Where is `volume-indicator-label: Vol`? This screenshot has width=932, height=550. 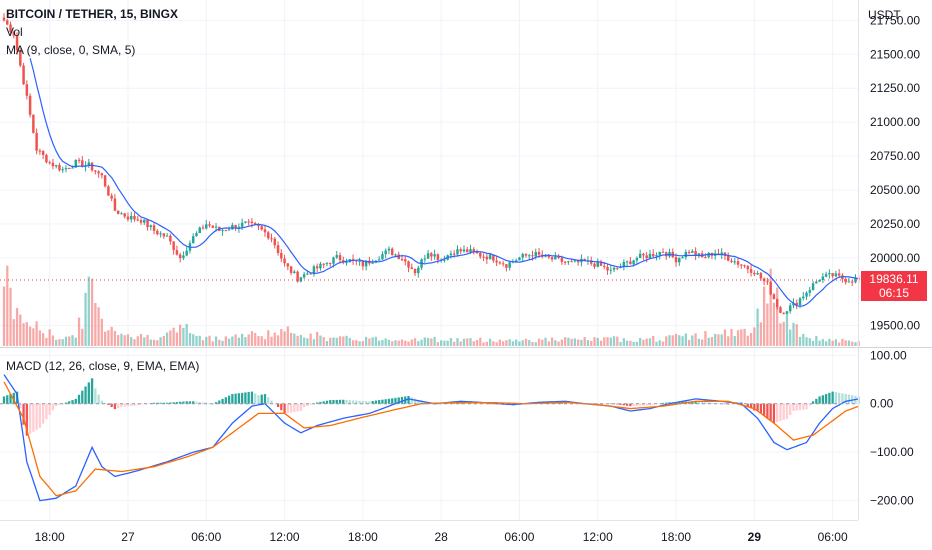 volume-indicator-label: Vol is located at coordinates (14, 32).